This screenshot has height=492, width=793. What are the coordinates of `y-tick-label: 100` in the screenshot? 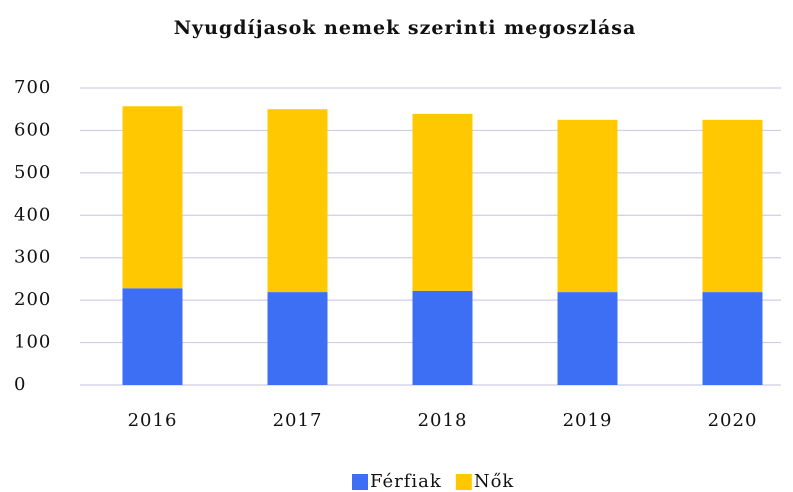 It's located at (32, 342).